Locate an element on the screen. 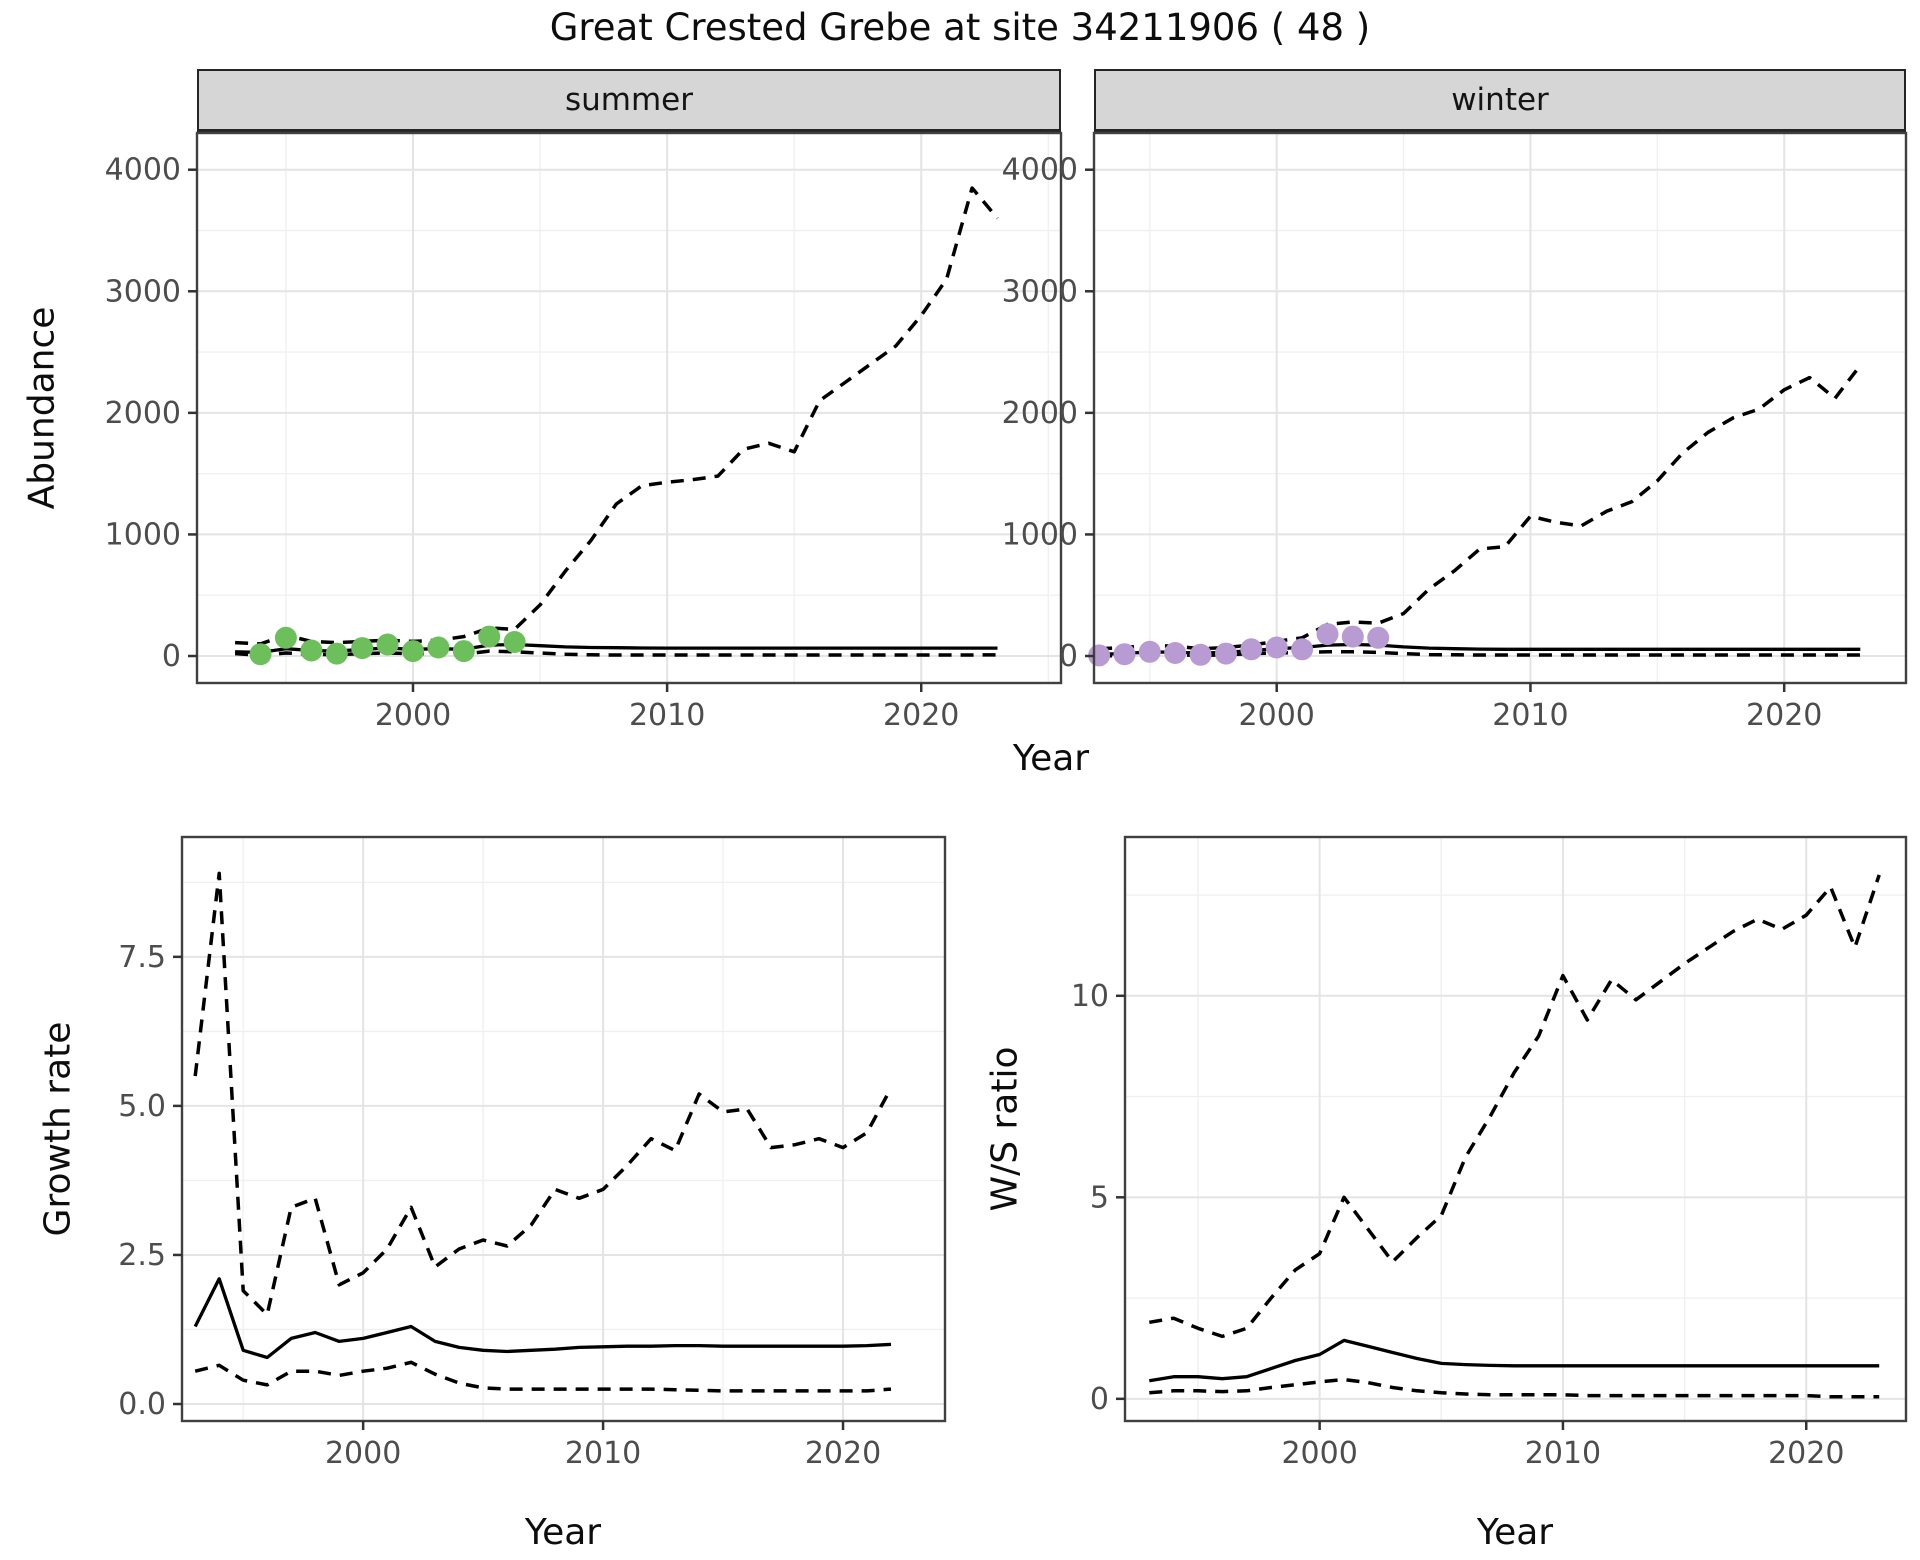 This screenshot has height=1560, width=1920. observed-summer-points is located at coordinates (387, 645).